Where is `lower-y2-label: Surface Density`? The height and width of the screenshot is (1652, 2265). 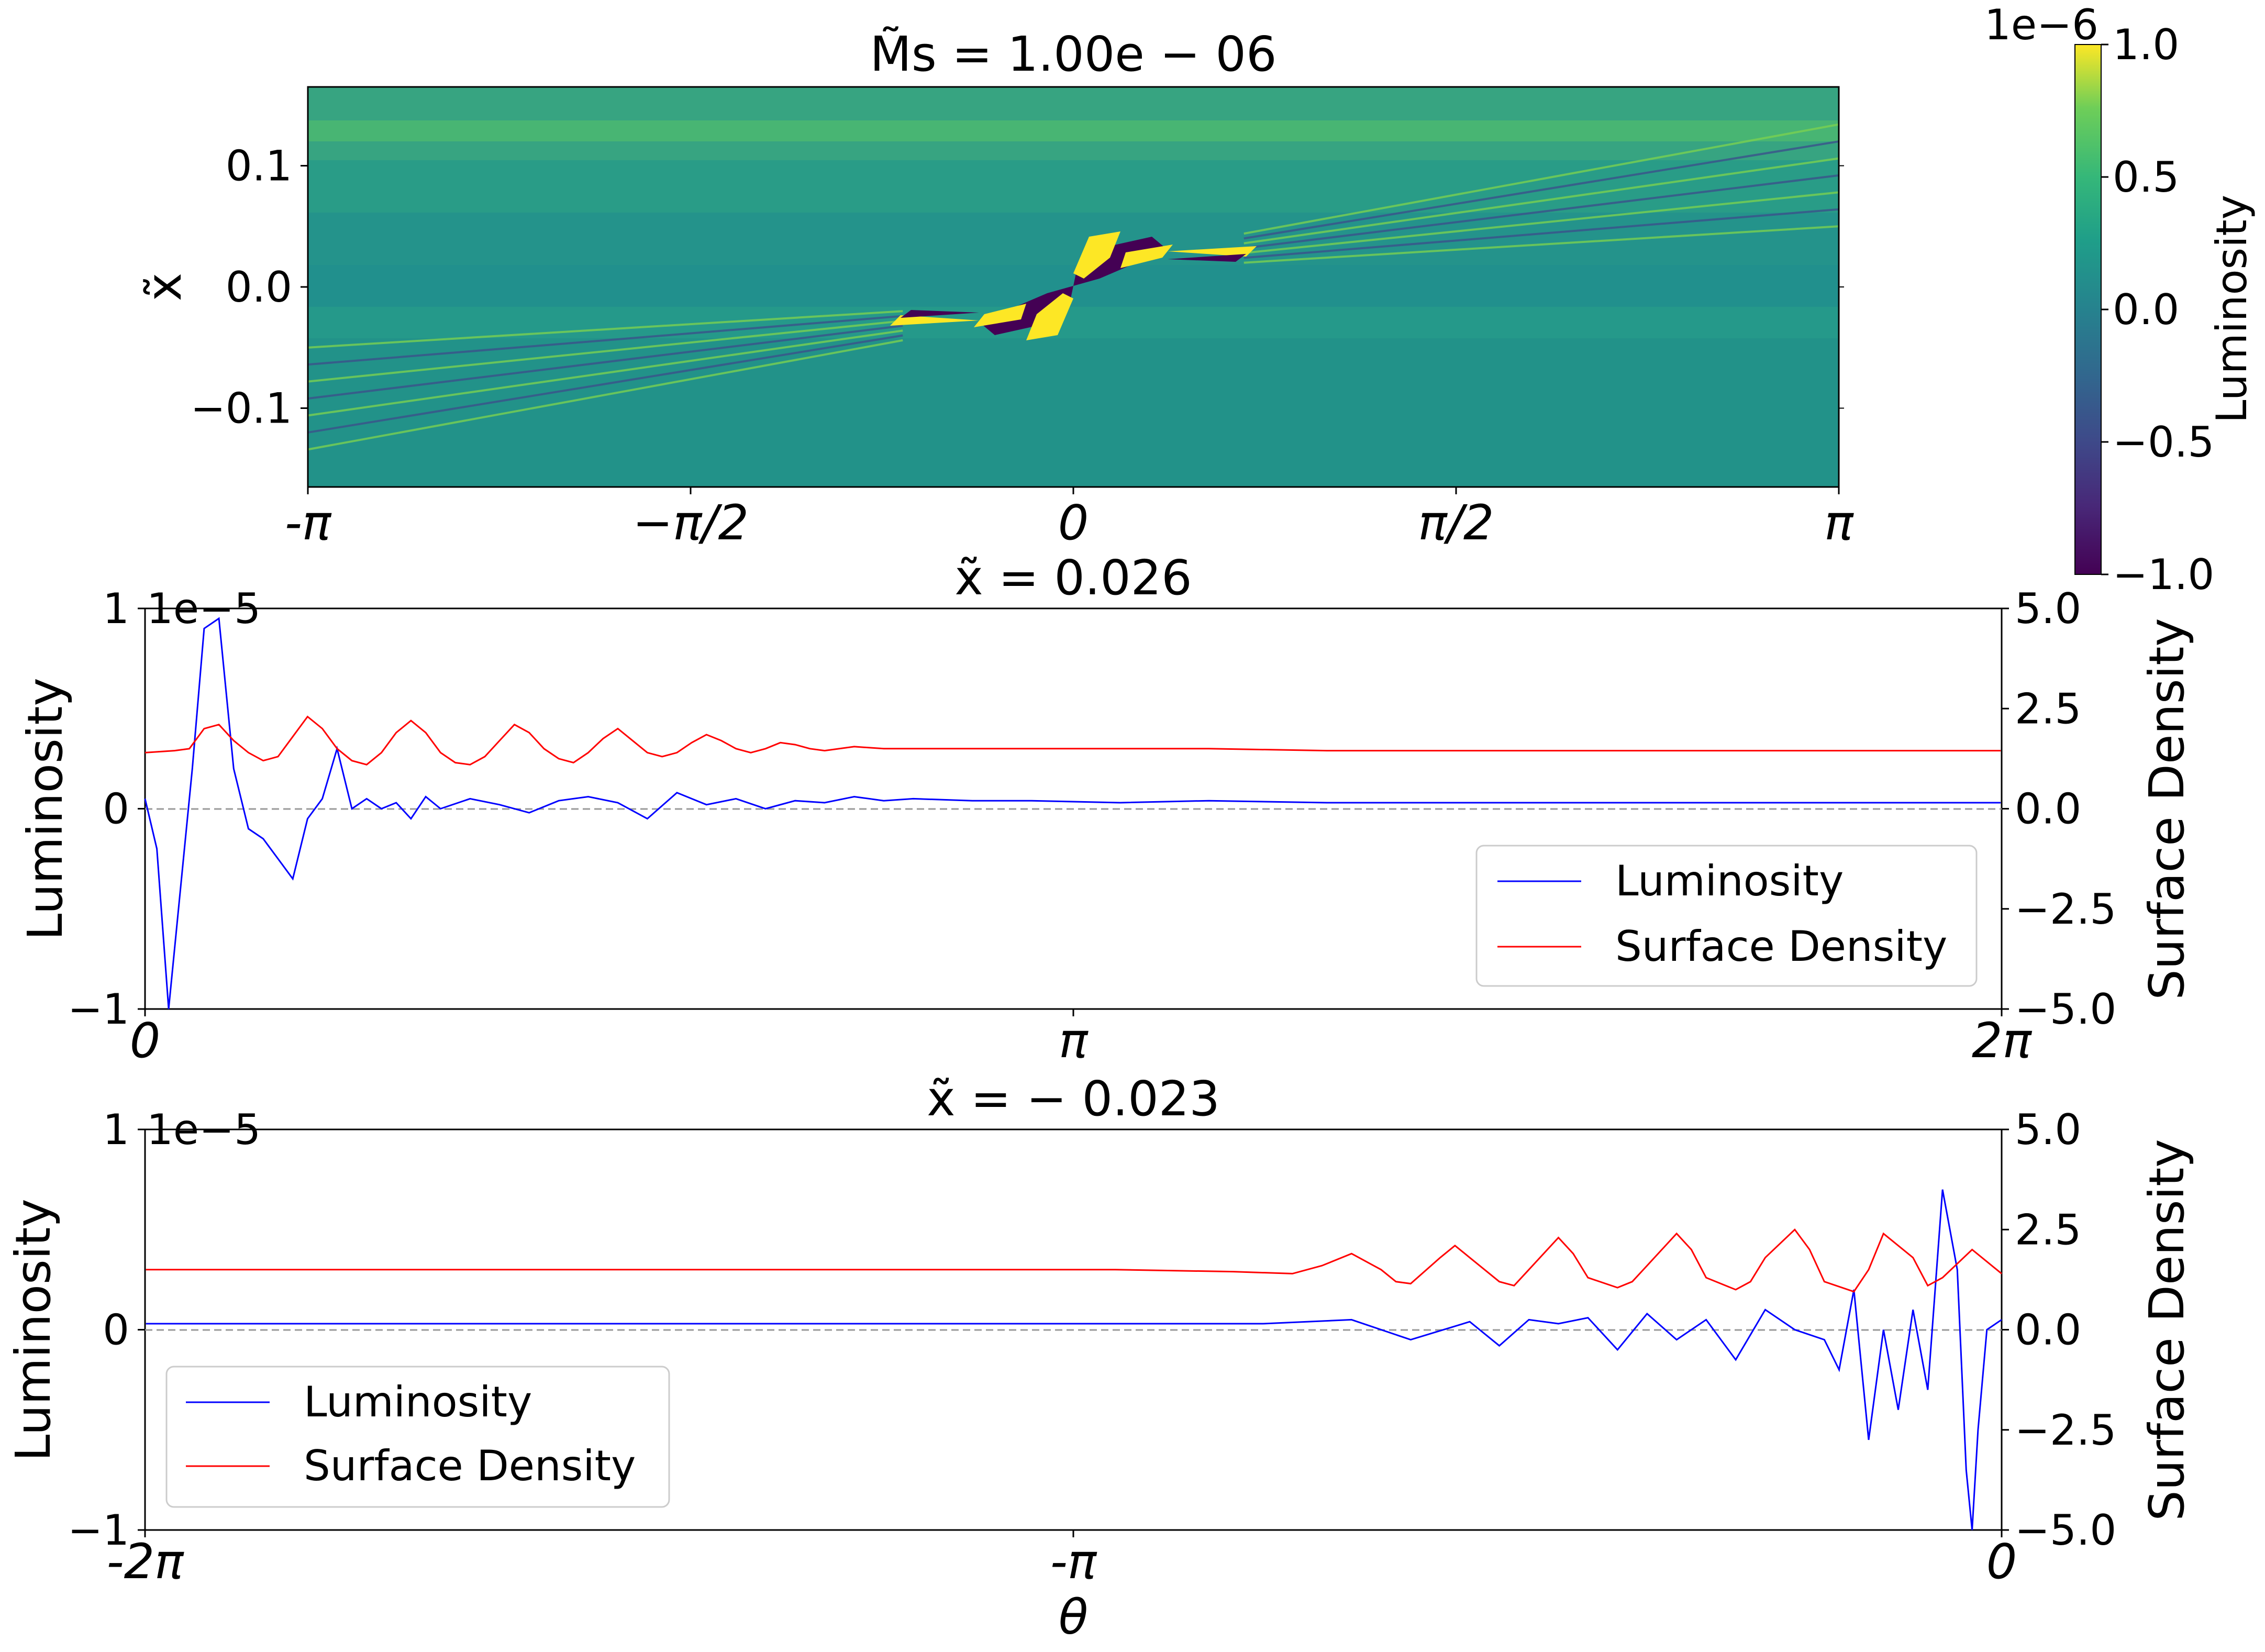
lower-y2-label: Surface Density is located at coordinates (2167, 1330).